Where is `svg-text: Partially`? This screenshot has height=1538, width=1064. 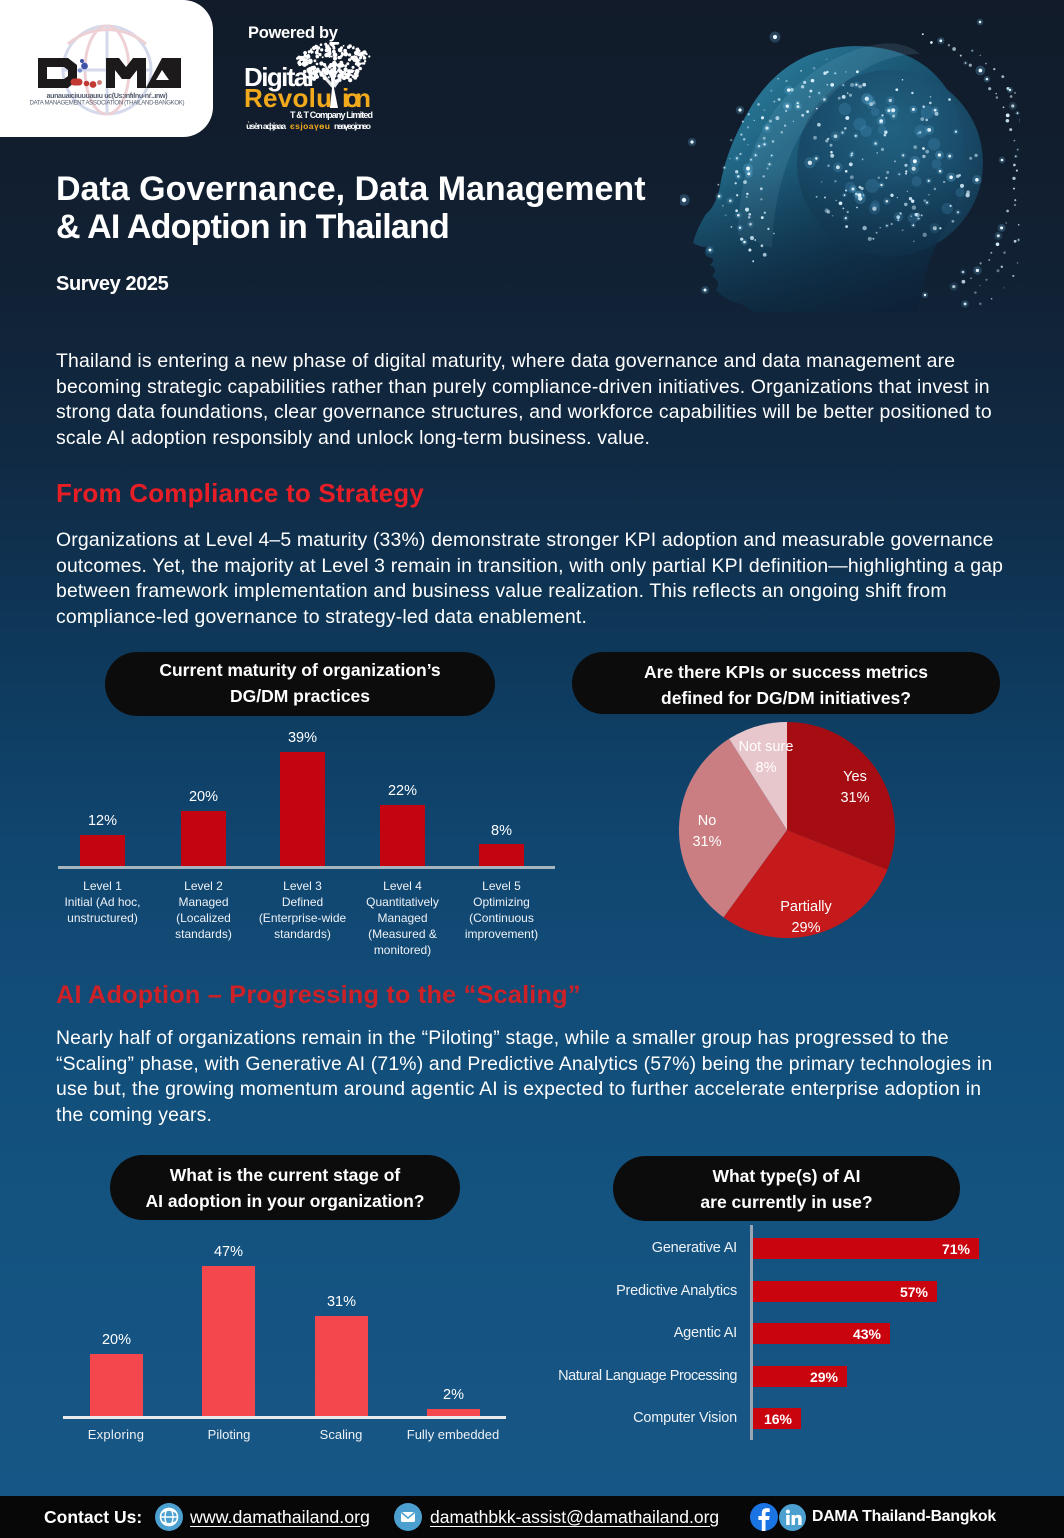
svg-text: Partially is located at coordinates (806, 907).